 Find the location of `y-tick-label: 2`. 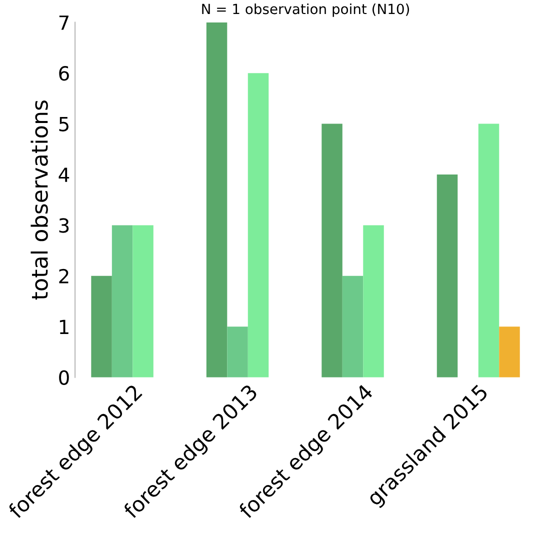

y-tick-label: 2 is located at coordinates (63, 276).